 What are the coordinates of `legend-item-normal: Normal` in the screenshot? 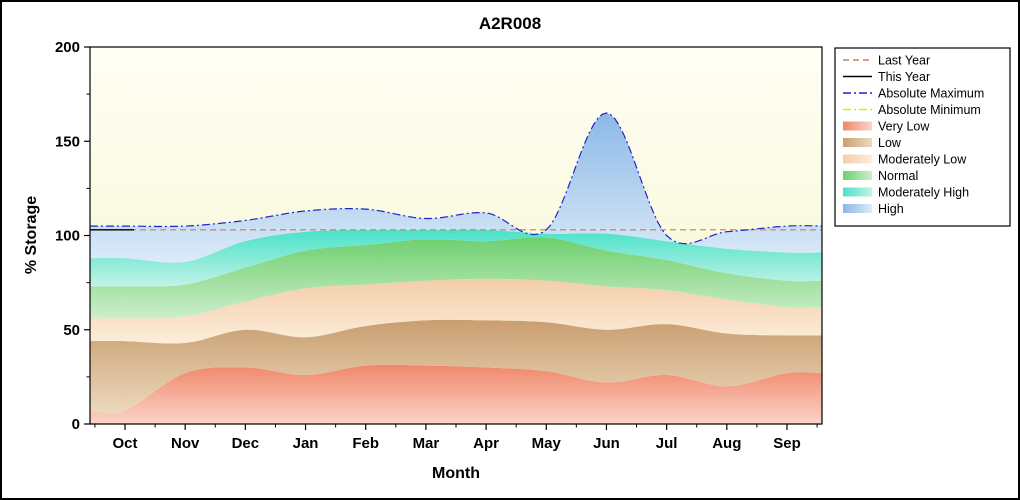 It's located at (880, 176).